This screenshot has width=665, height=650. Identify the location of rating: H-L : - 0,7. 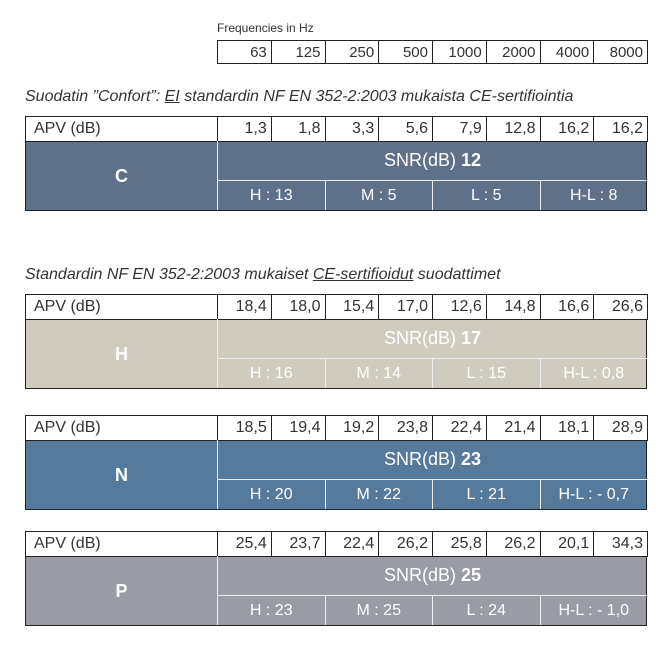
(593, 494).